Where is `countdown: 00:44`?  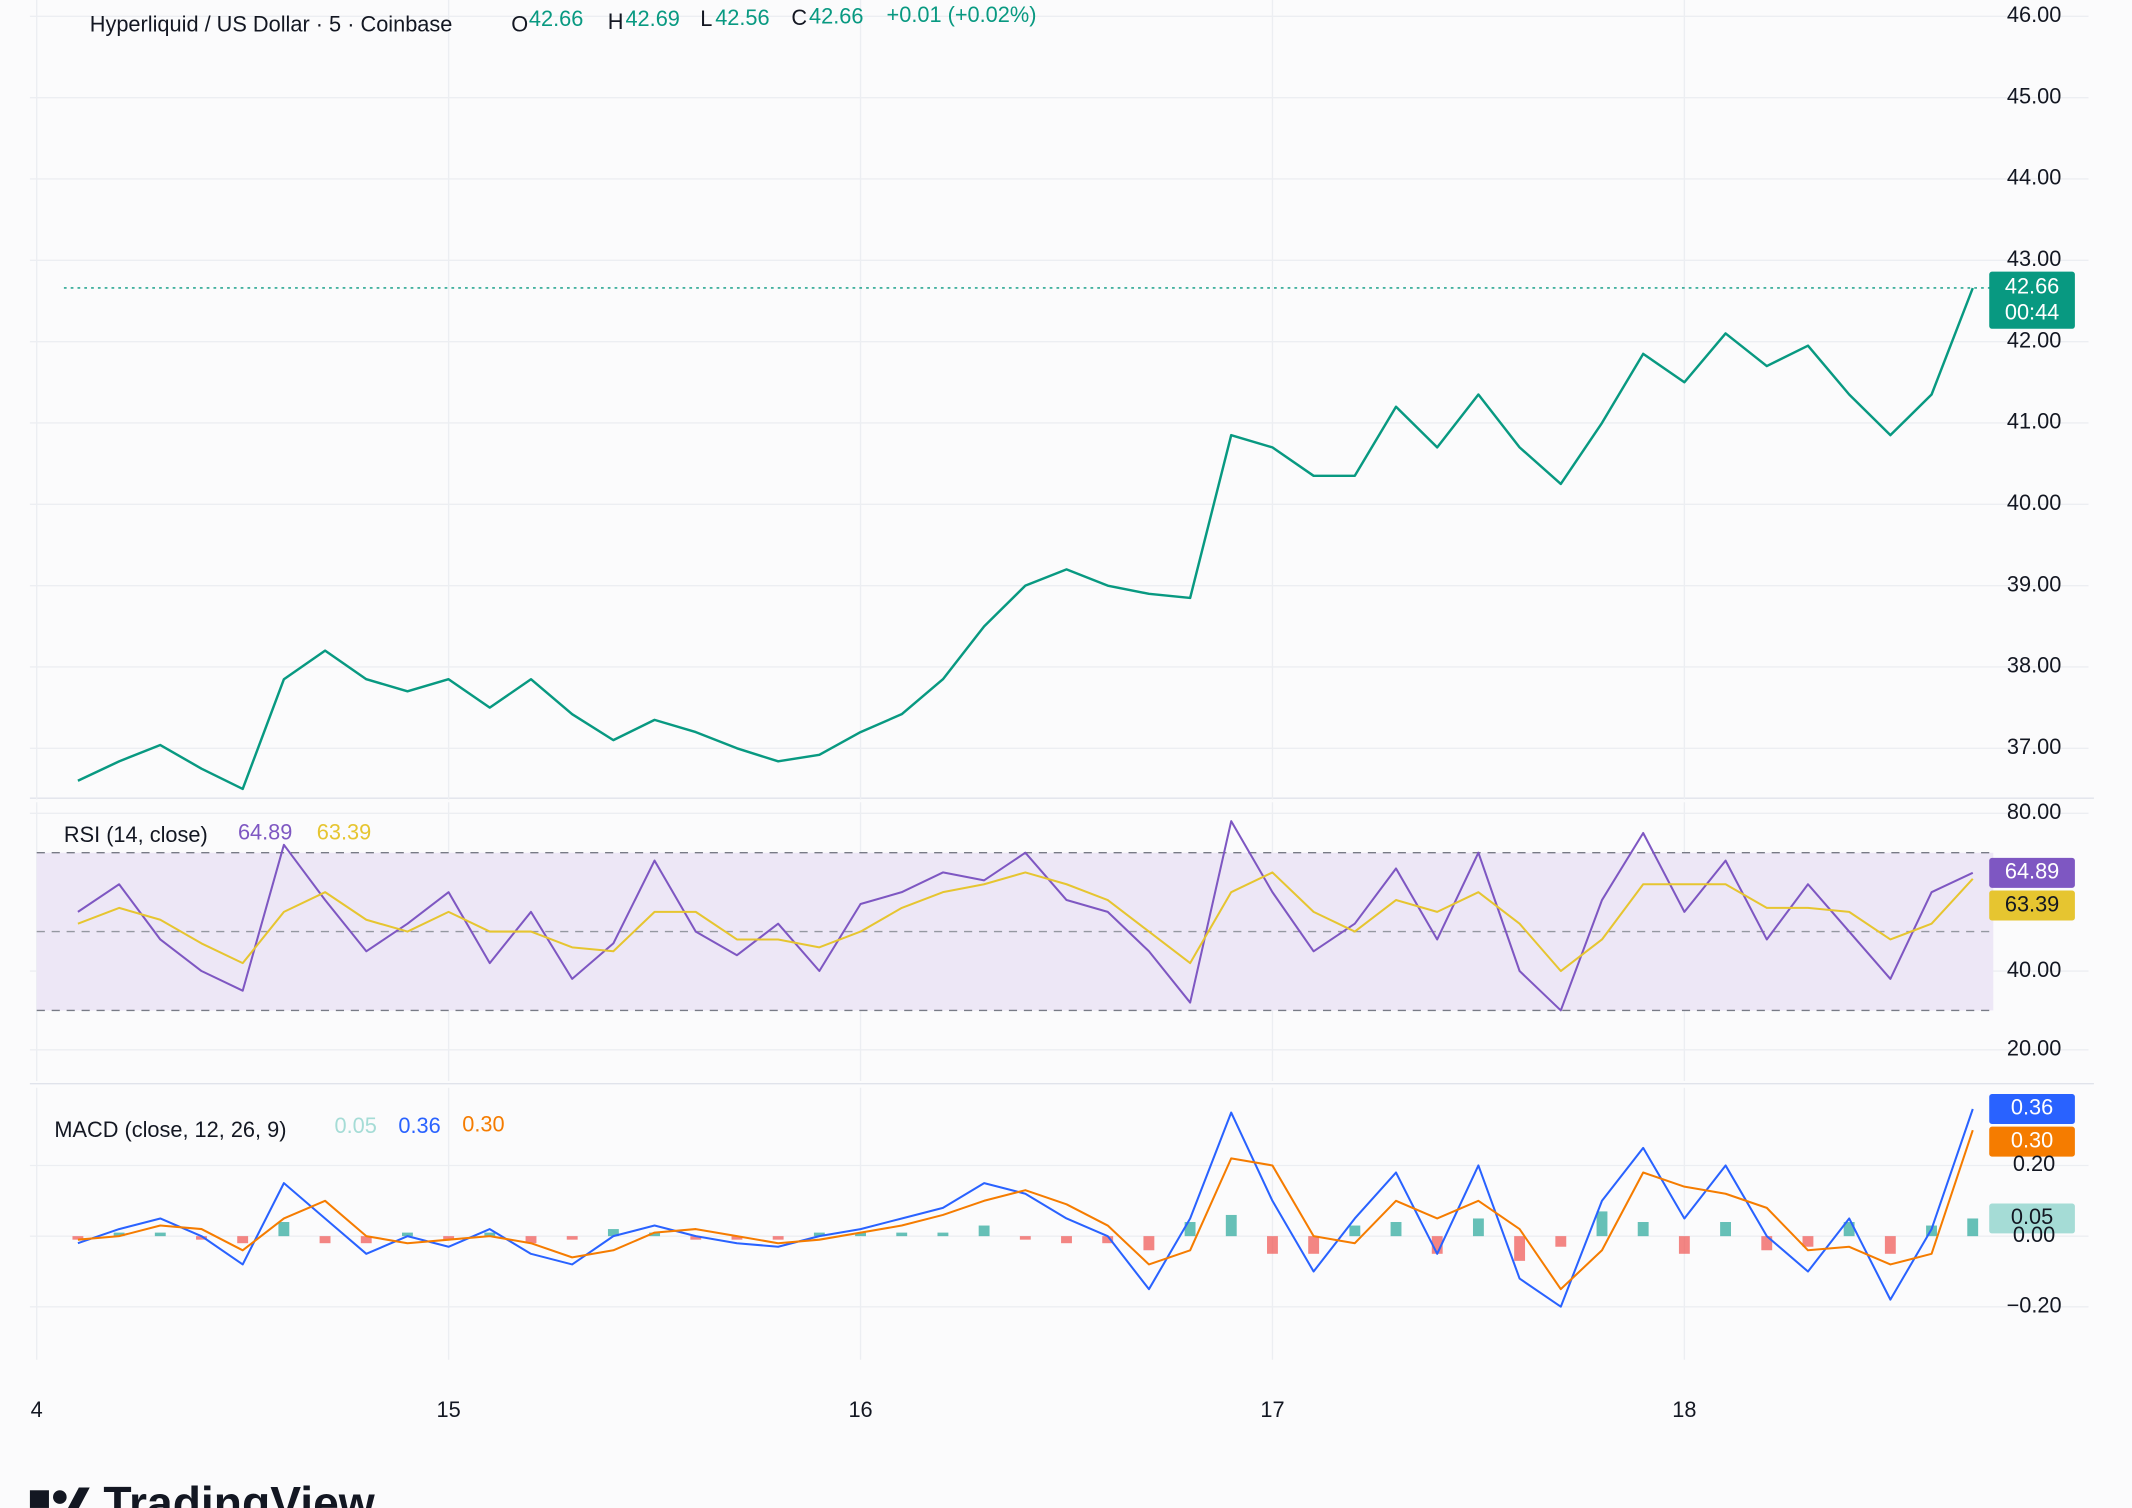 countdown: 00:44 is located at coordinates (2032, 312).